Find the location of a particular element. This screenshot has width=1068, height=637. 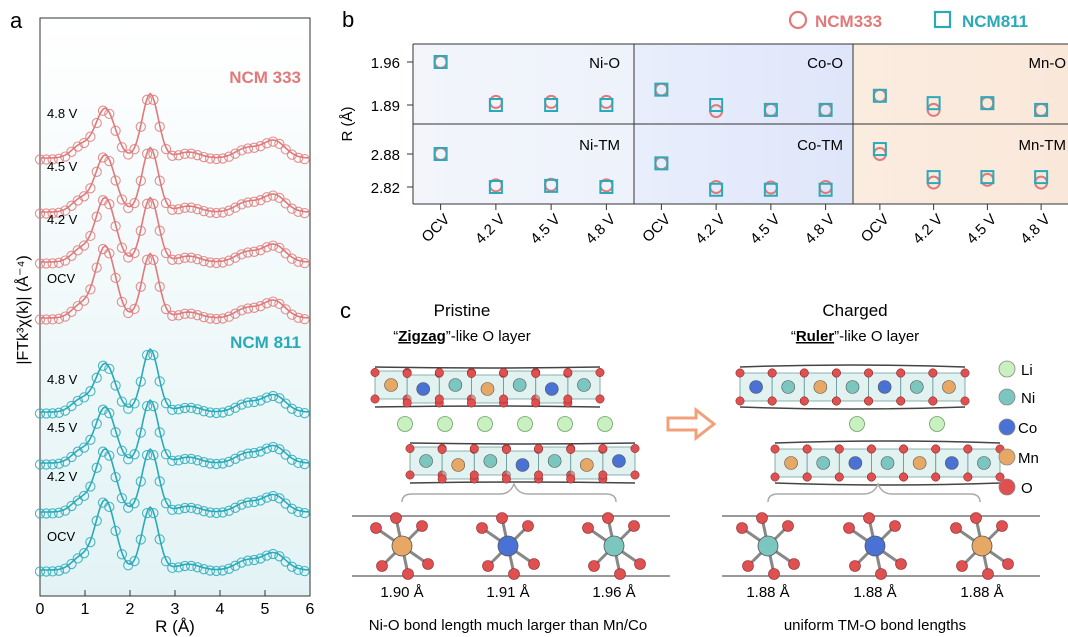

x-tick-label: 4.2 V is located at coordinates (490, 229).